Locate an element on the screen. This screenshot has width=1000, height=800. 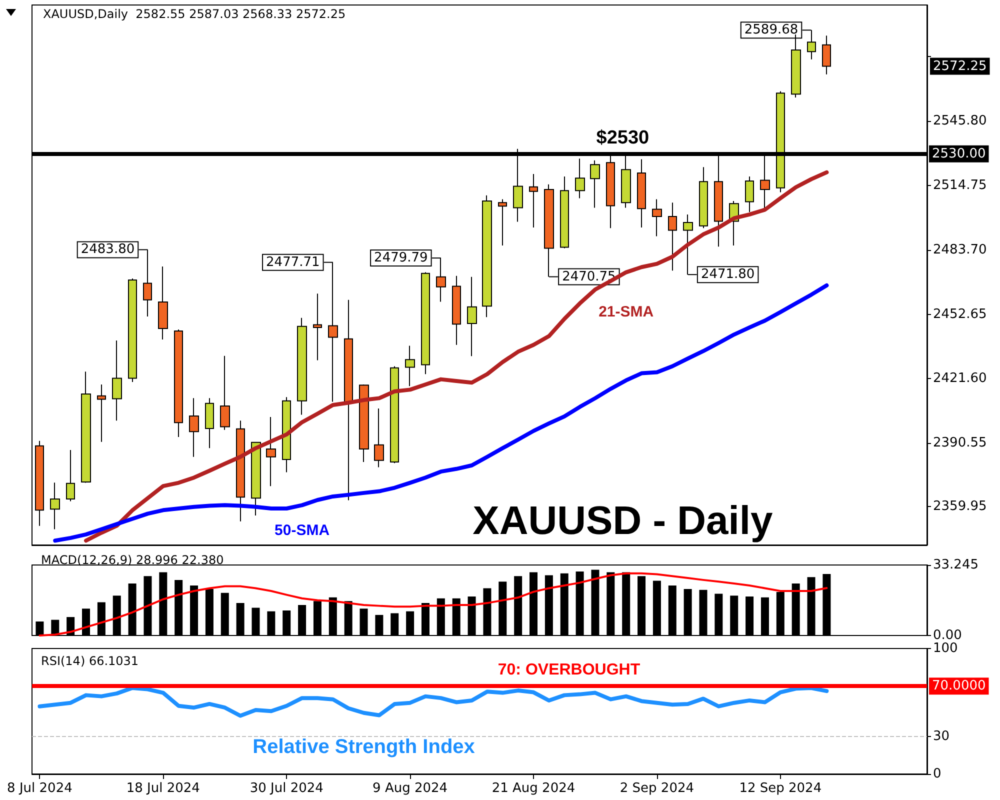
x-tick-label: 21 Aug 2024 is located at coordinates (534, 788).